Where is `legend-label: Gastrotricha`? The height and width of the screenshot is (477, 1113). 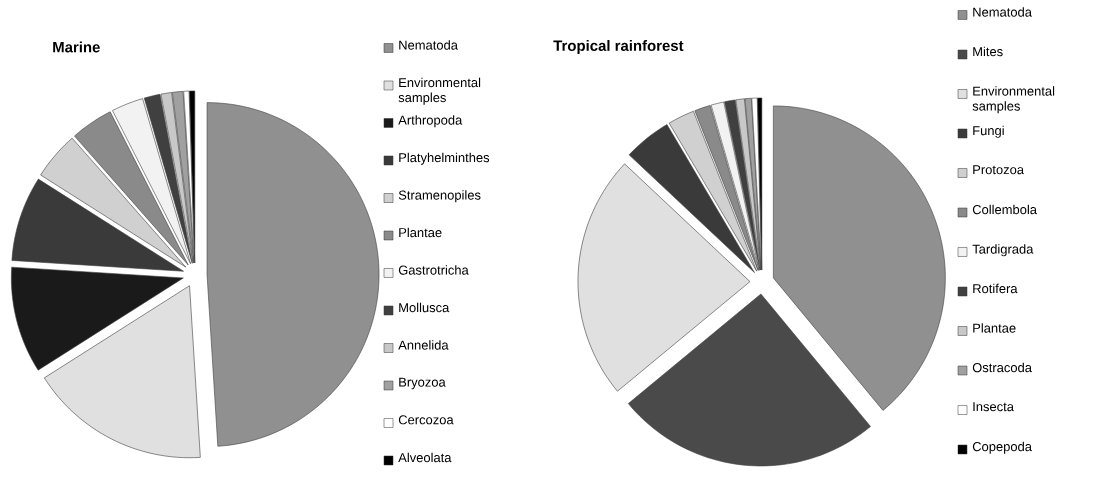 legend-label: Gastrotricha is located at coordinates (433, 270).